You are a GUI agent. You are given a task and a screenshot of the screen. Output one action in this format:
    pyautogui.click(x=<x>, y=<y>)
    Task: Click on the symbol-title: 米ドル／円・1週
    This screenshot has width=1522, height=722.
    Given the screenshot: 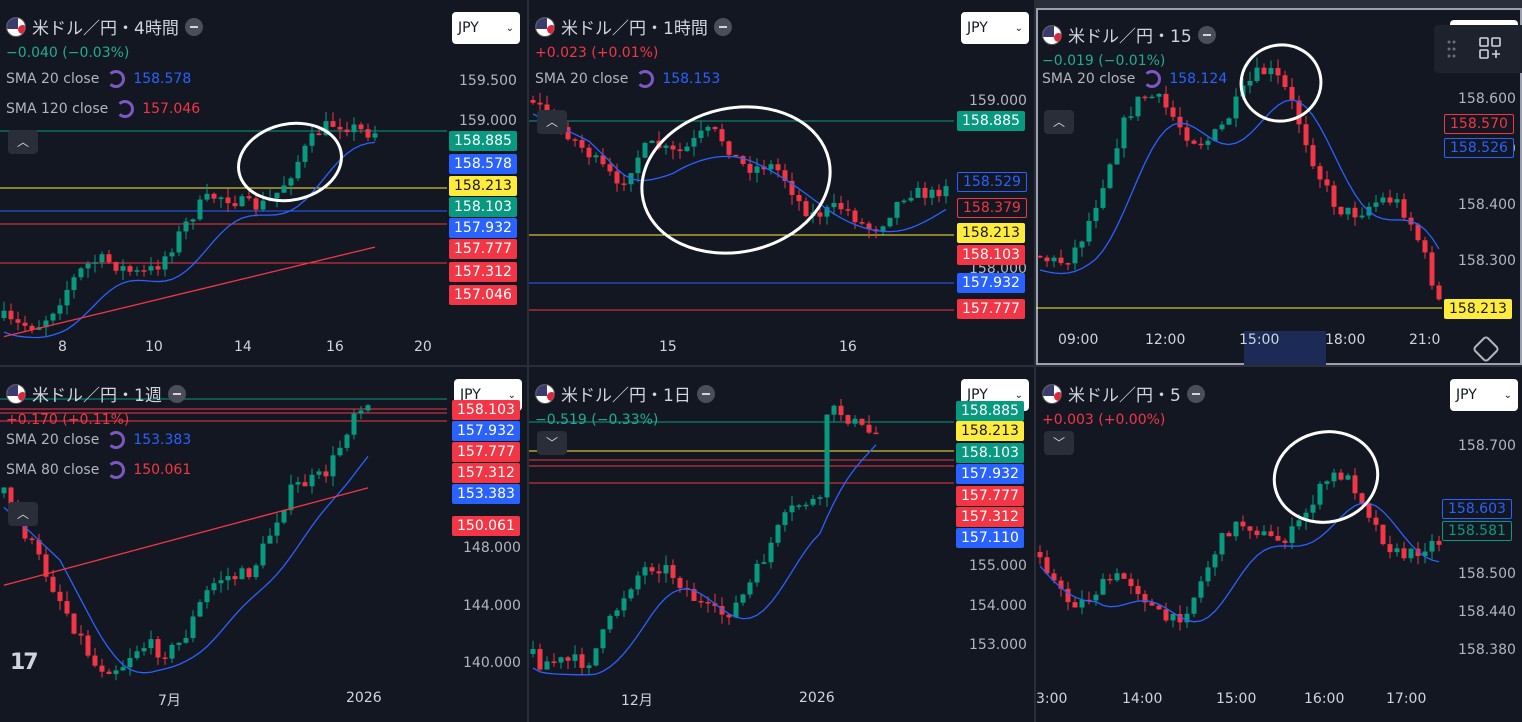 What is the action you would take?
    pyautogui.click(x=96, y=393)
    